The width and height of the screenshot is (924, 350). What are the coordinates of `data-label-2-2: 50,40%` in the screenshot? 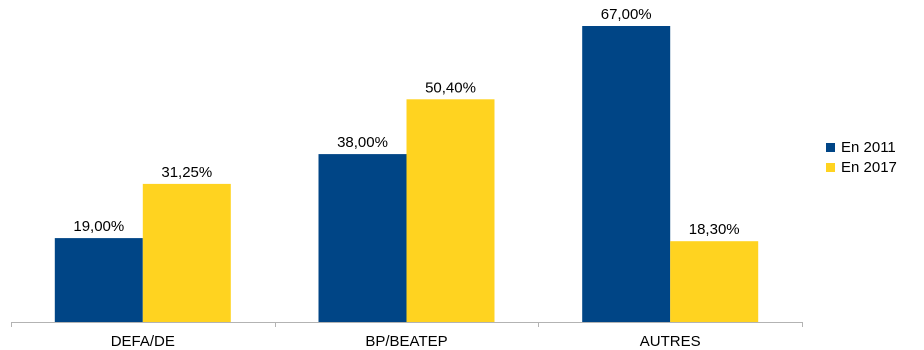 It's located at (450, 87).